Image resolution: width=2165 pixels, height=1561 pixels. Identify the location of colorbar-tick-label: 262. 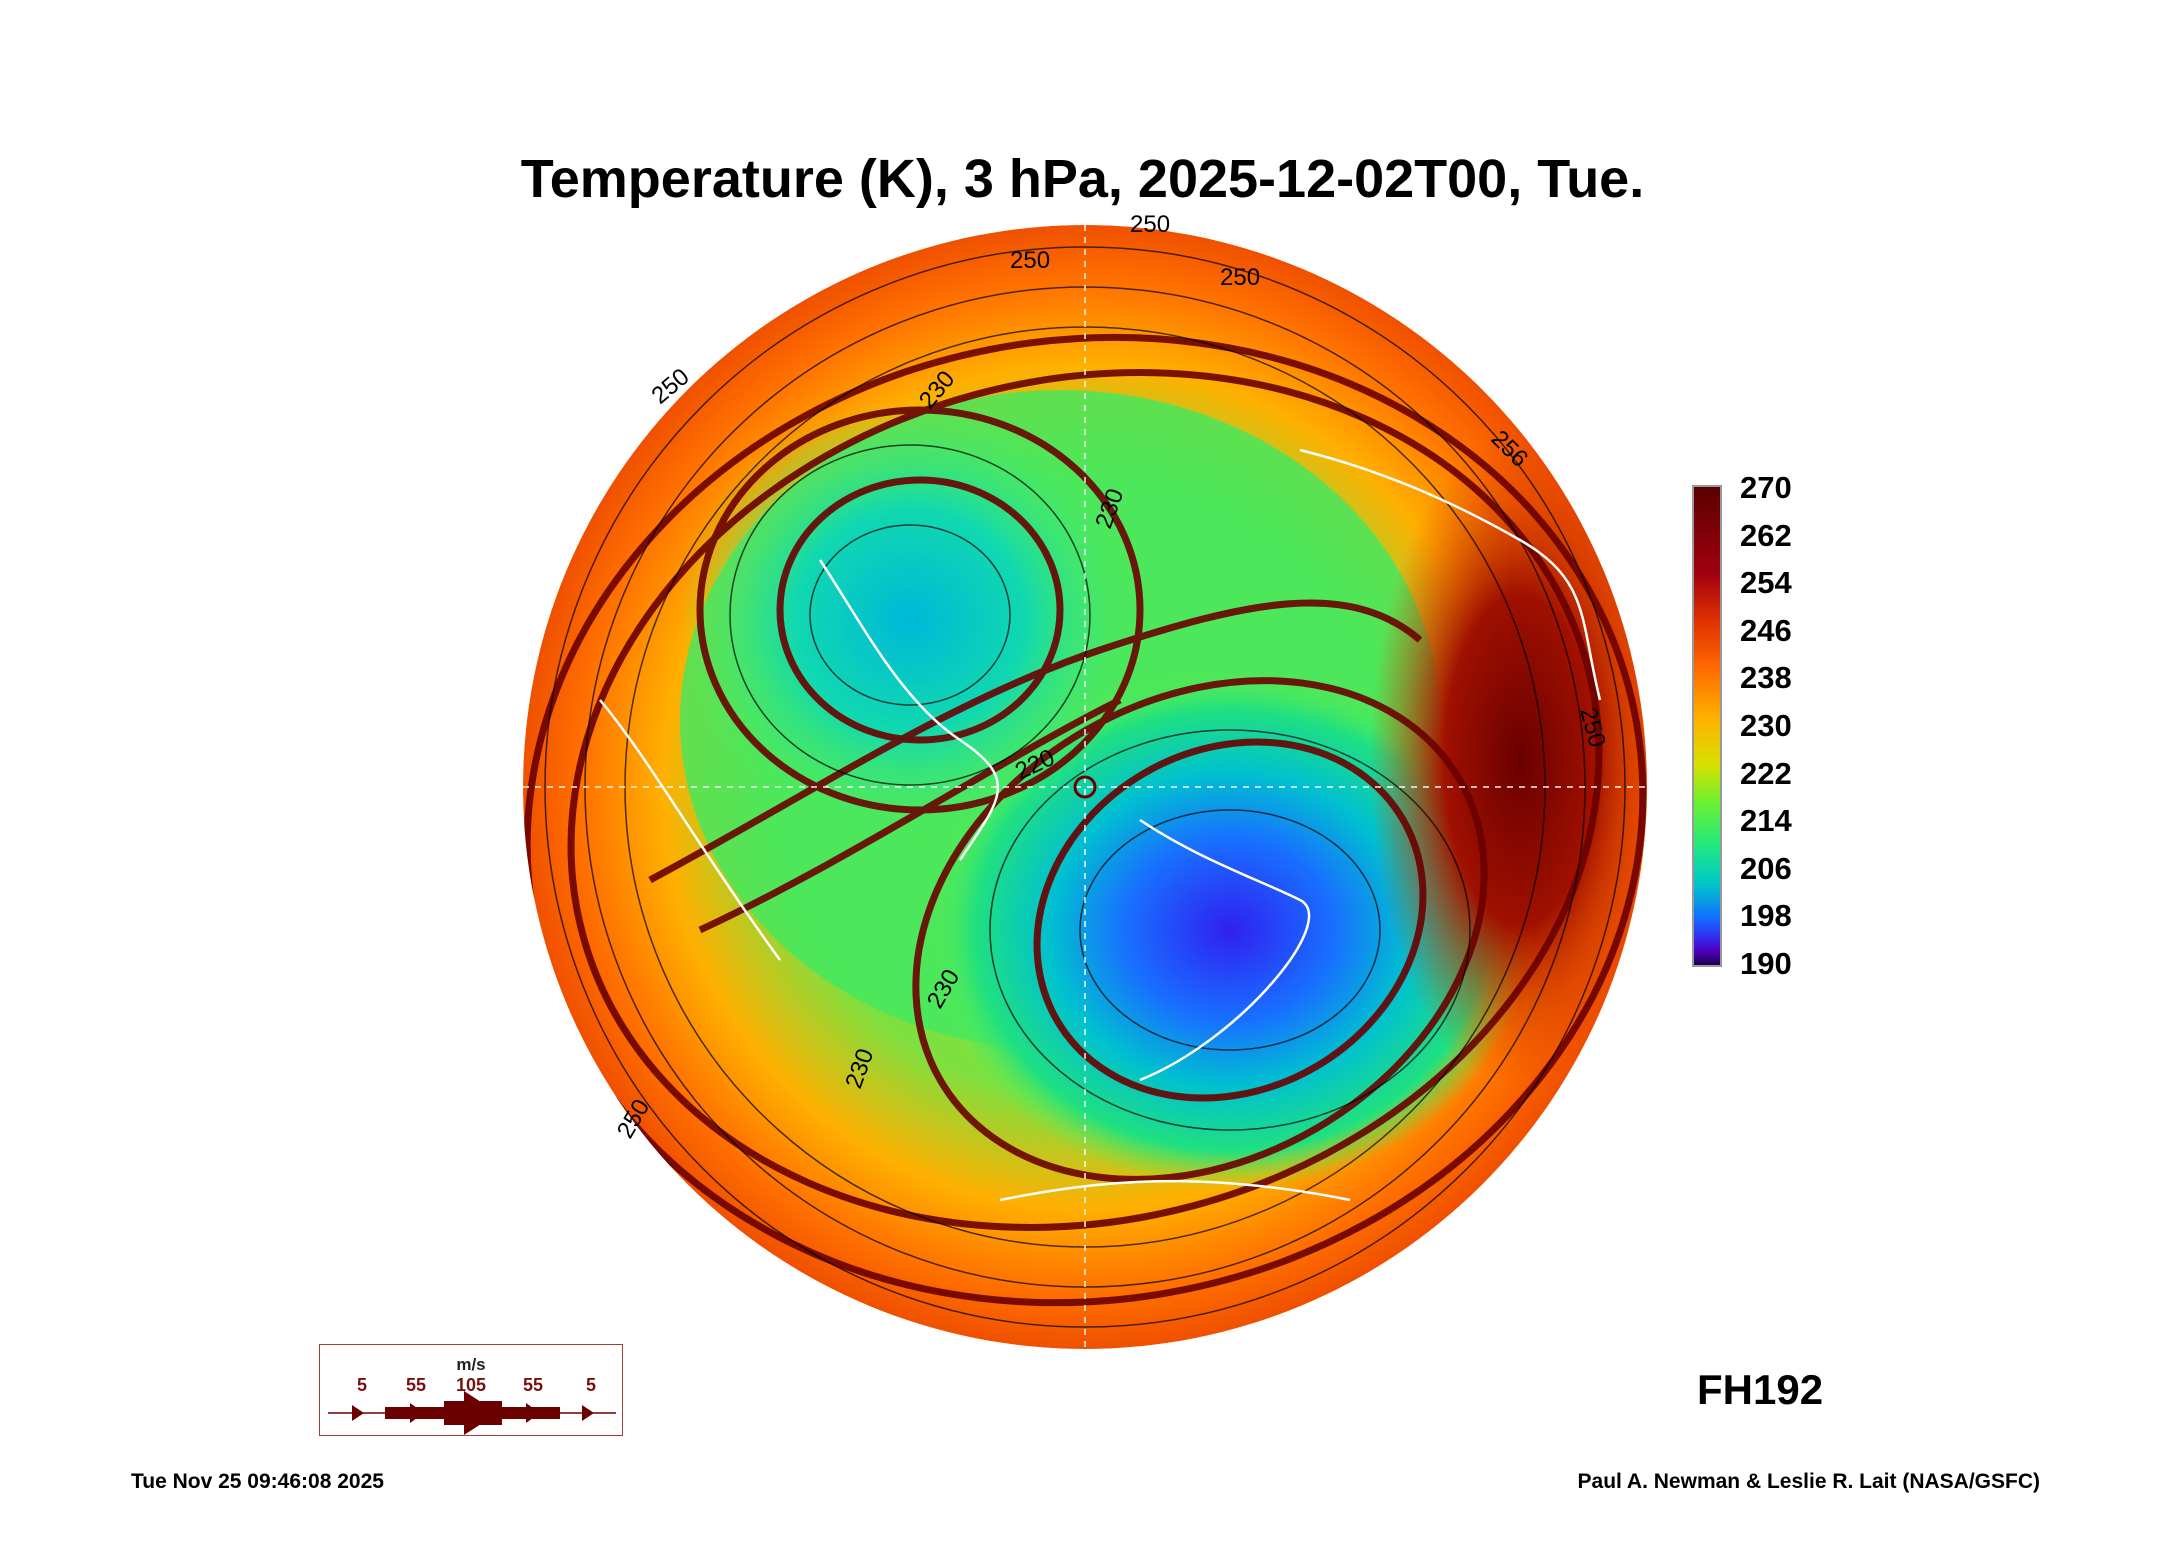
(1766, 535).